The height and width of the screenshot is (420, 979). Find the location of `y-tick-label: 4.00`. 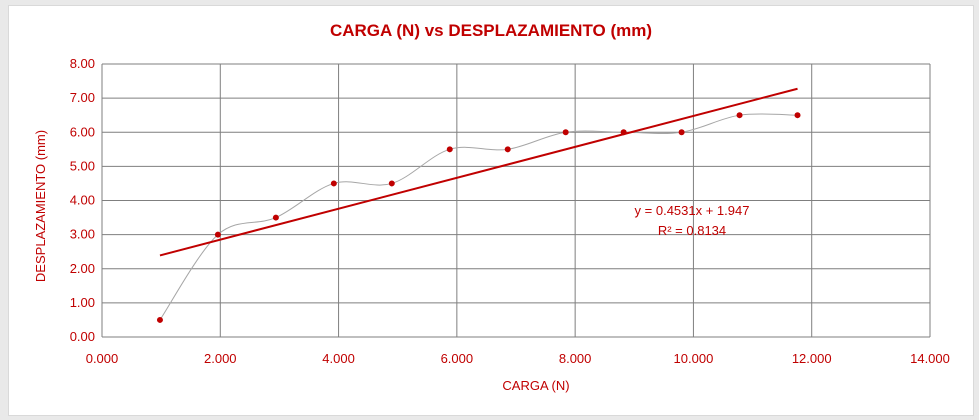

y-tick-label: 4.00 is located at coordinates (82, 200).